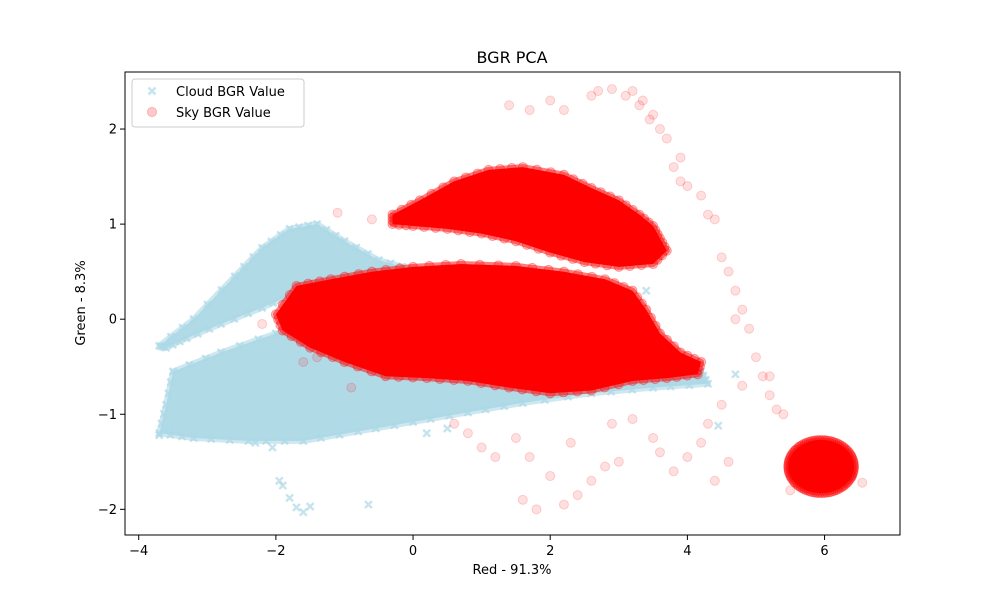 The width and height of the screenshot is (1000, 600). I want to click on sky-cluster-main-blob, so click(488, 329).